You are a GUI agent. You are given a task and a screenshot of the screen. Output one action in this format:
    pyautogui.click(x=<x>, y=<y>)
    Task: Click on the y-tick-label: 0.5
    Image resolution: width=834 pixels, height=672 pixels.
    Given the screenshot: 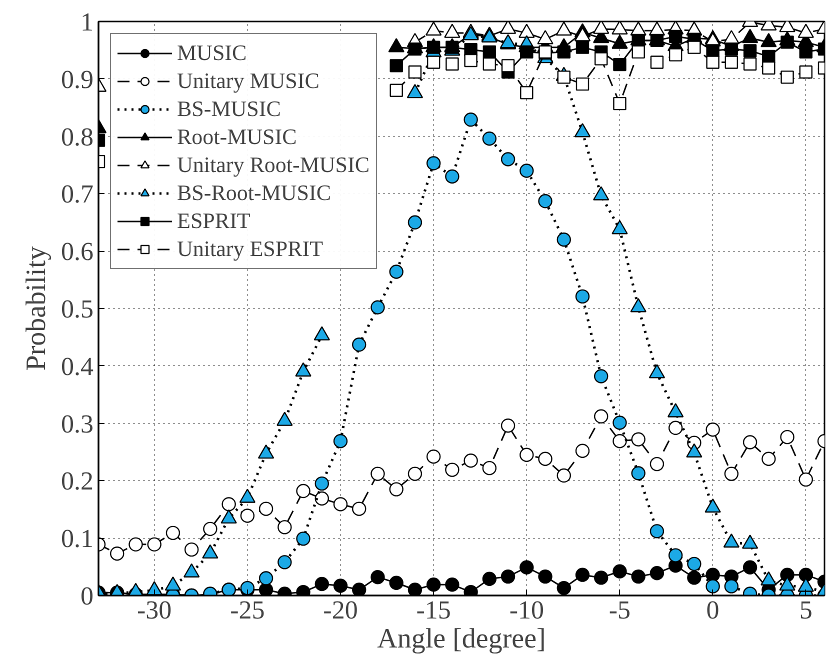 What is the action you would take?
    pyautogui.click(x=77, y=309)
    